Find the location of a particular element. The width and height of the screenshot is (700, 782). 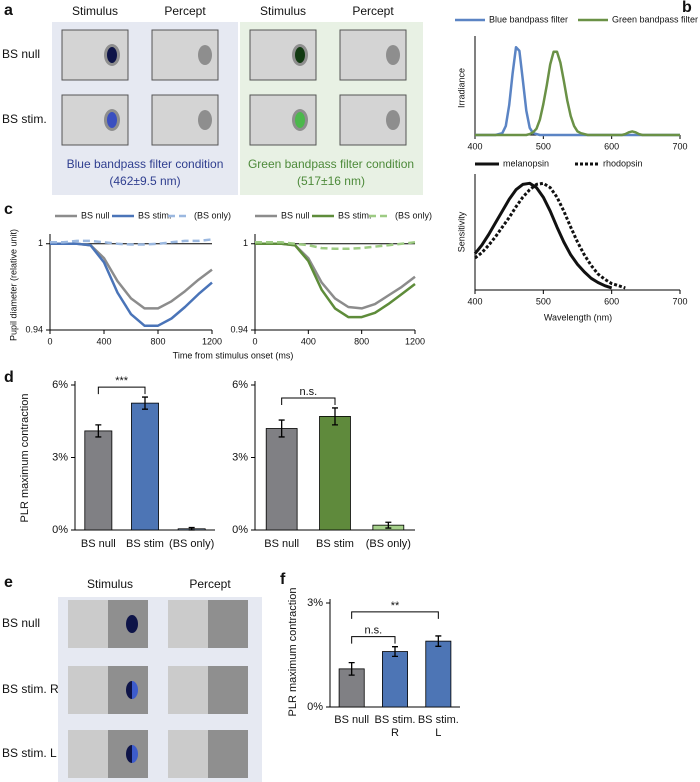

row-label: BS stim. R is located at coordinates (30, 689).